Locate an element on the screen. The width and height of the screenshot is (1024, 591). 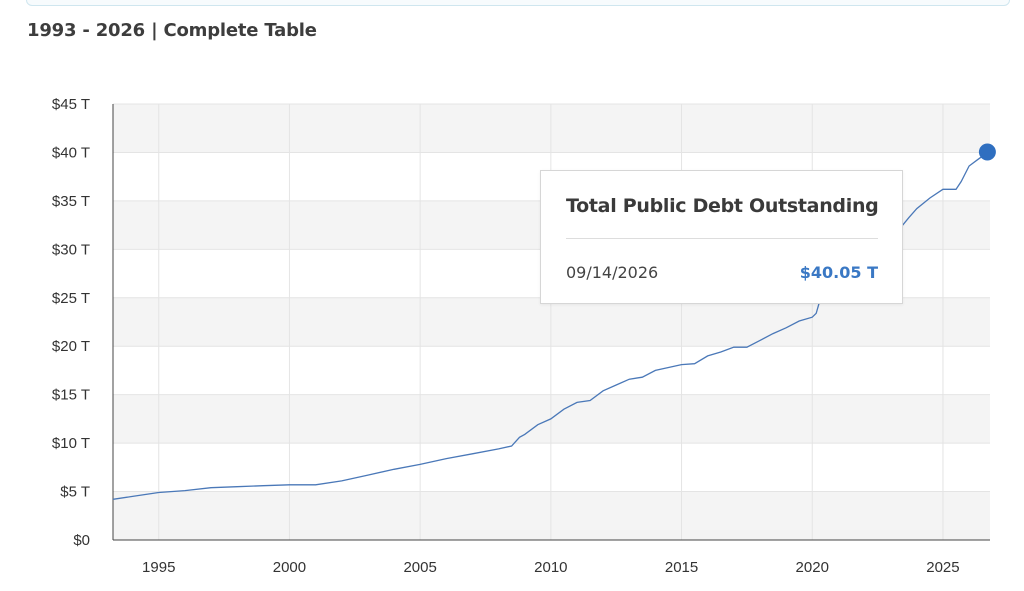
y-tick-label: $20 T is located at coordinates (71, 346).